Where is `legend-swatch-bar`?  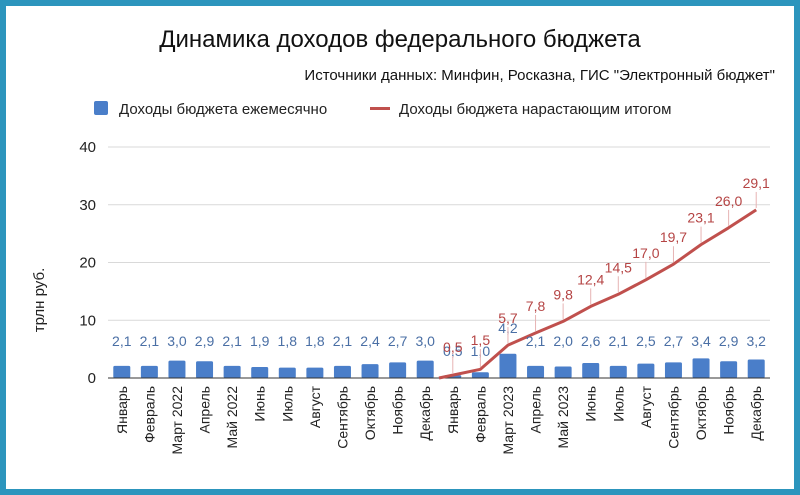
legend-swatch-bar is located at coordinates (101, 108).